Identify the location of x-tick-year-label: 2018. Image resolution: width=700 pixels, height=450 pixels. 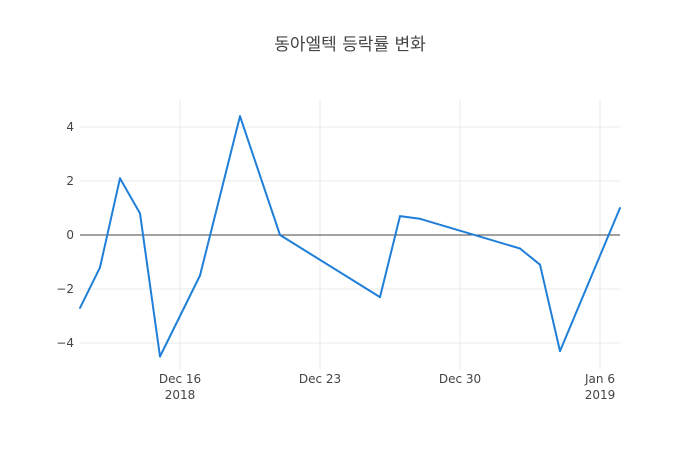
(180, 395).